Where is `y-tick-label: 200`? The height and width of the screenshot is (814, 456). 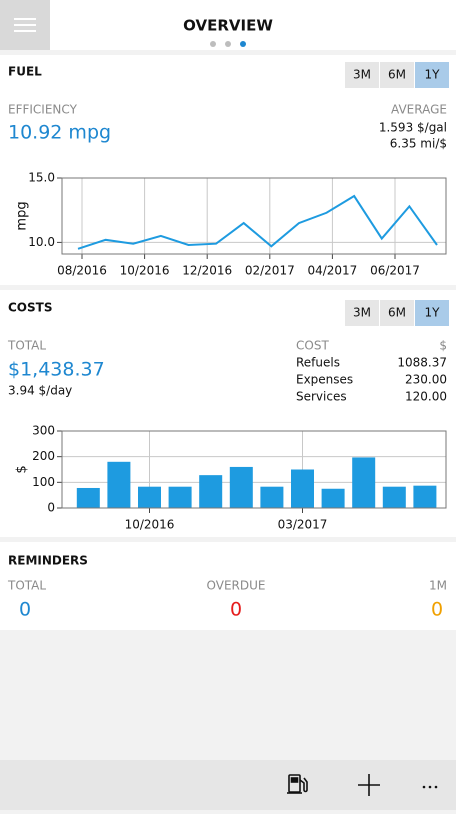
y-tick-label: 200 is located at coordinates (43, 456).